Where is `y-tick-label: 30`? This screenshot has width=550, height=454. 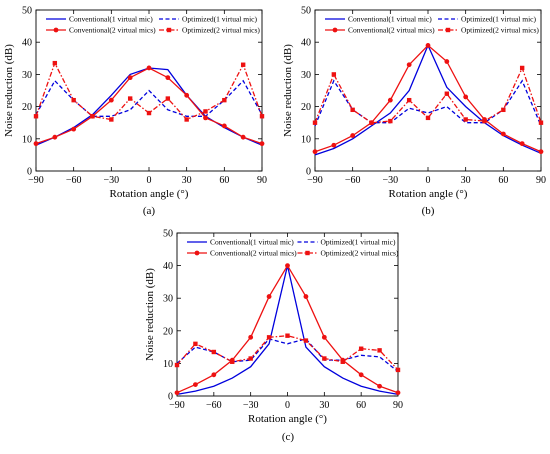 y-tick-label: 30 is located at coordinates (306, 75).